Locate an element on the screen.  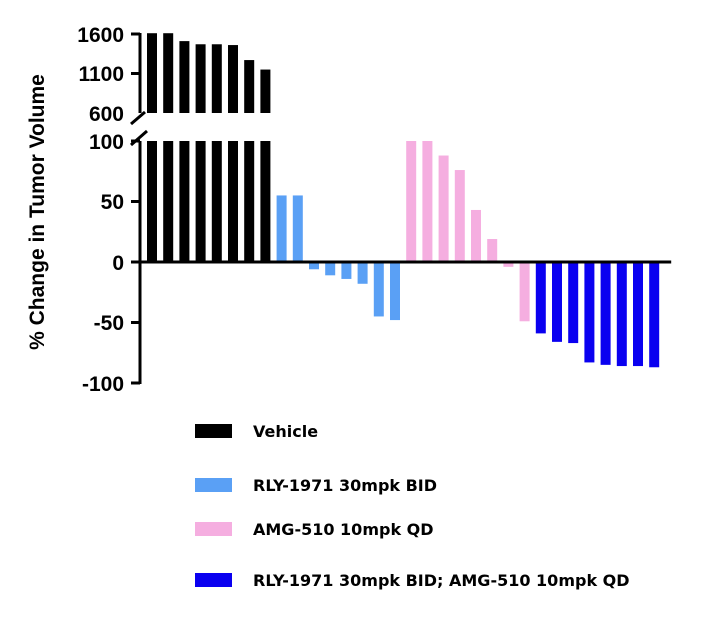
legend-item-amg-510: AMG-510 10mpk QD is located at coordinates (314, 529).